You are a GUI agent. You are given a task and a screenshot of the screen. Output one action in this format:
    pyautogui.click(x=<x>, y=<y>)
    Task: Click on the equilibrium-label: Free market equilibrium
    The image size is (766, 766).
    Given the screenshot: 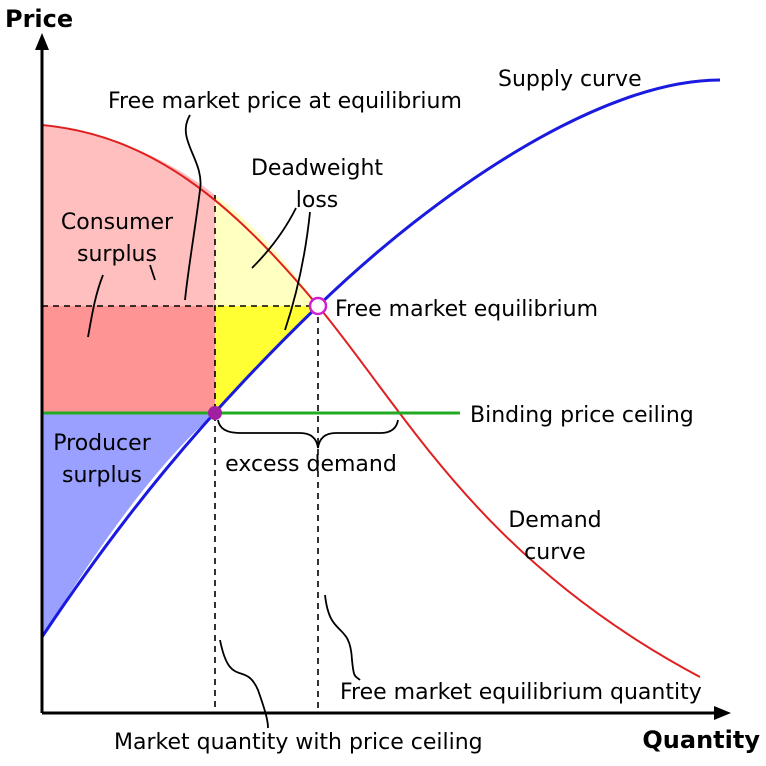 What is the action you would take?
    pyautogui.click(x=466, y=309)
    